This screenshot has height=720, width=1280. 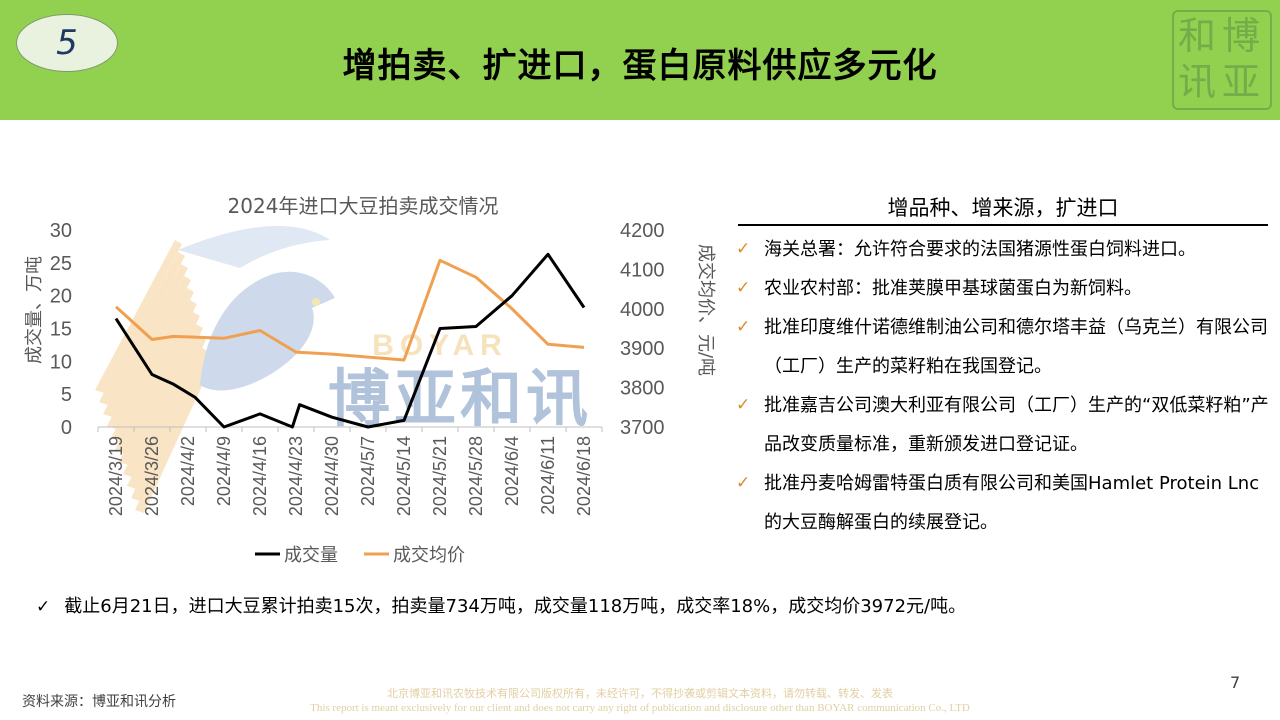 What do you see at coordinates (460, 398) in the screenshot?
I see `svg-text: 博亚和讯` at bounding box center [460, 398].